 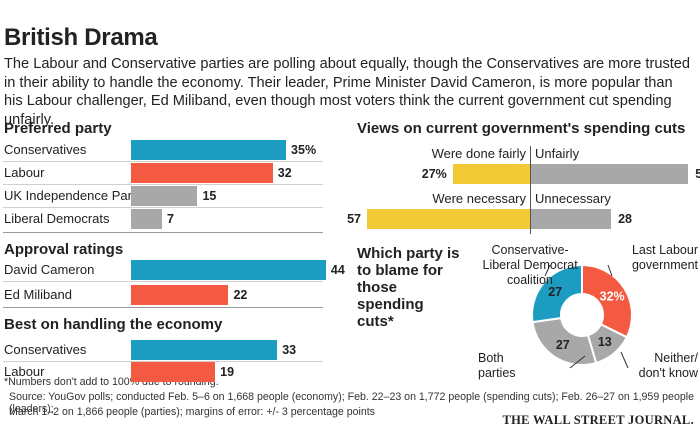 I want to click on wsj-logo: THE WALL STREET JOURNAL., so click(x=598, y=420).